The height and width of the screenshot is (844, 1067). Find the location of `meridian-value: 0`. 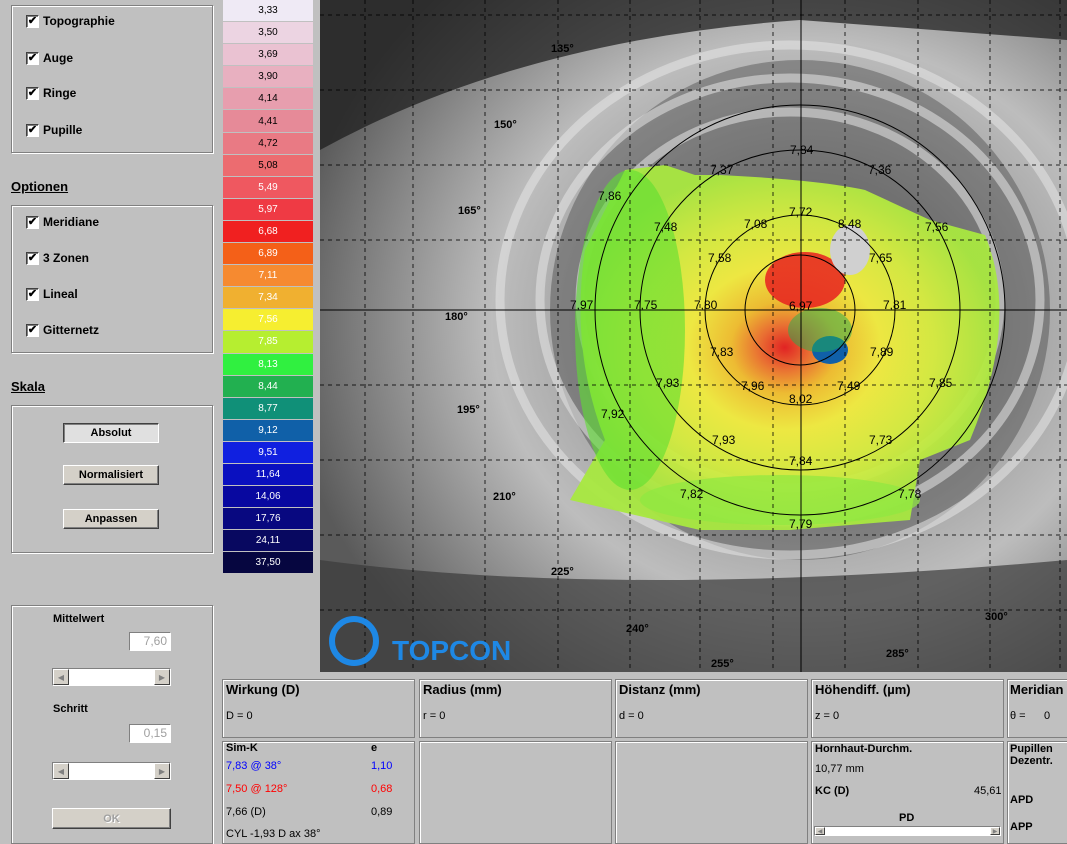

meridian-value: 0 is located at coordinates (1047, 716).